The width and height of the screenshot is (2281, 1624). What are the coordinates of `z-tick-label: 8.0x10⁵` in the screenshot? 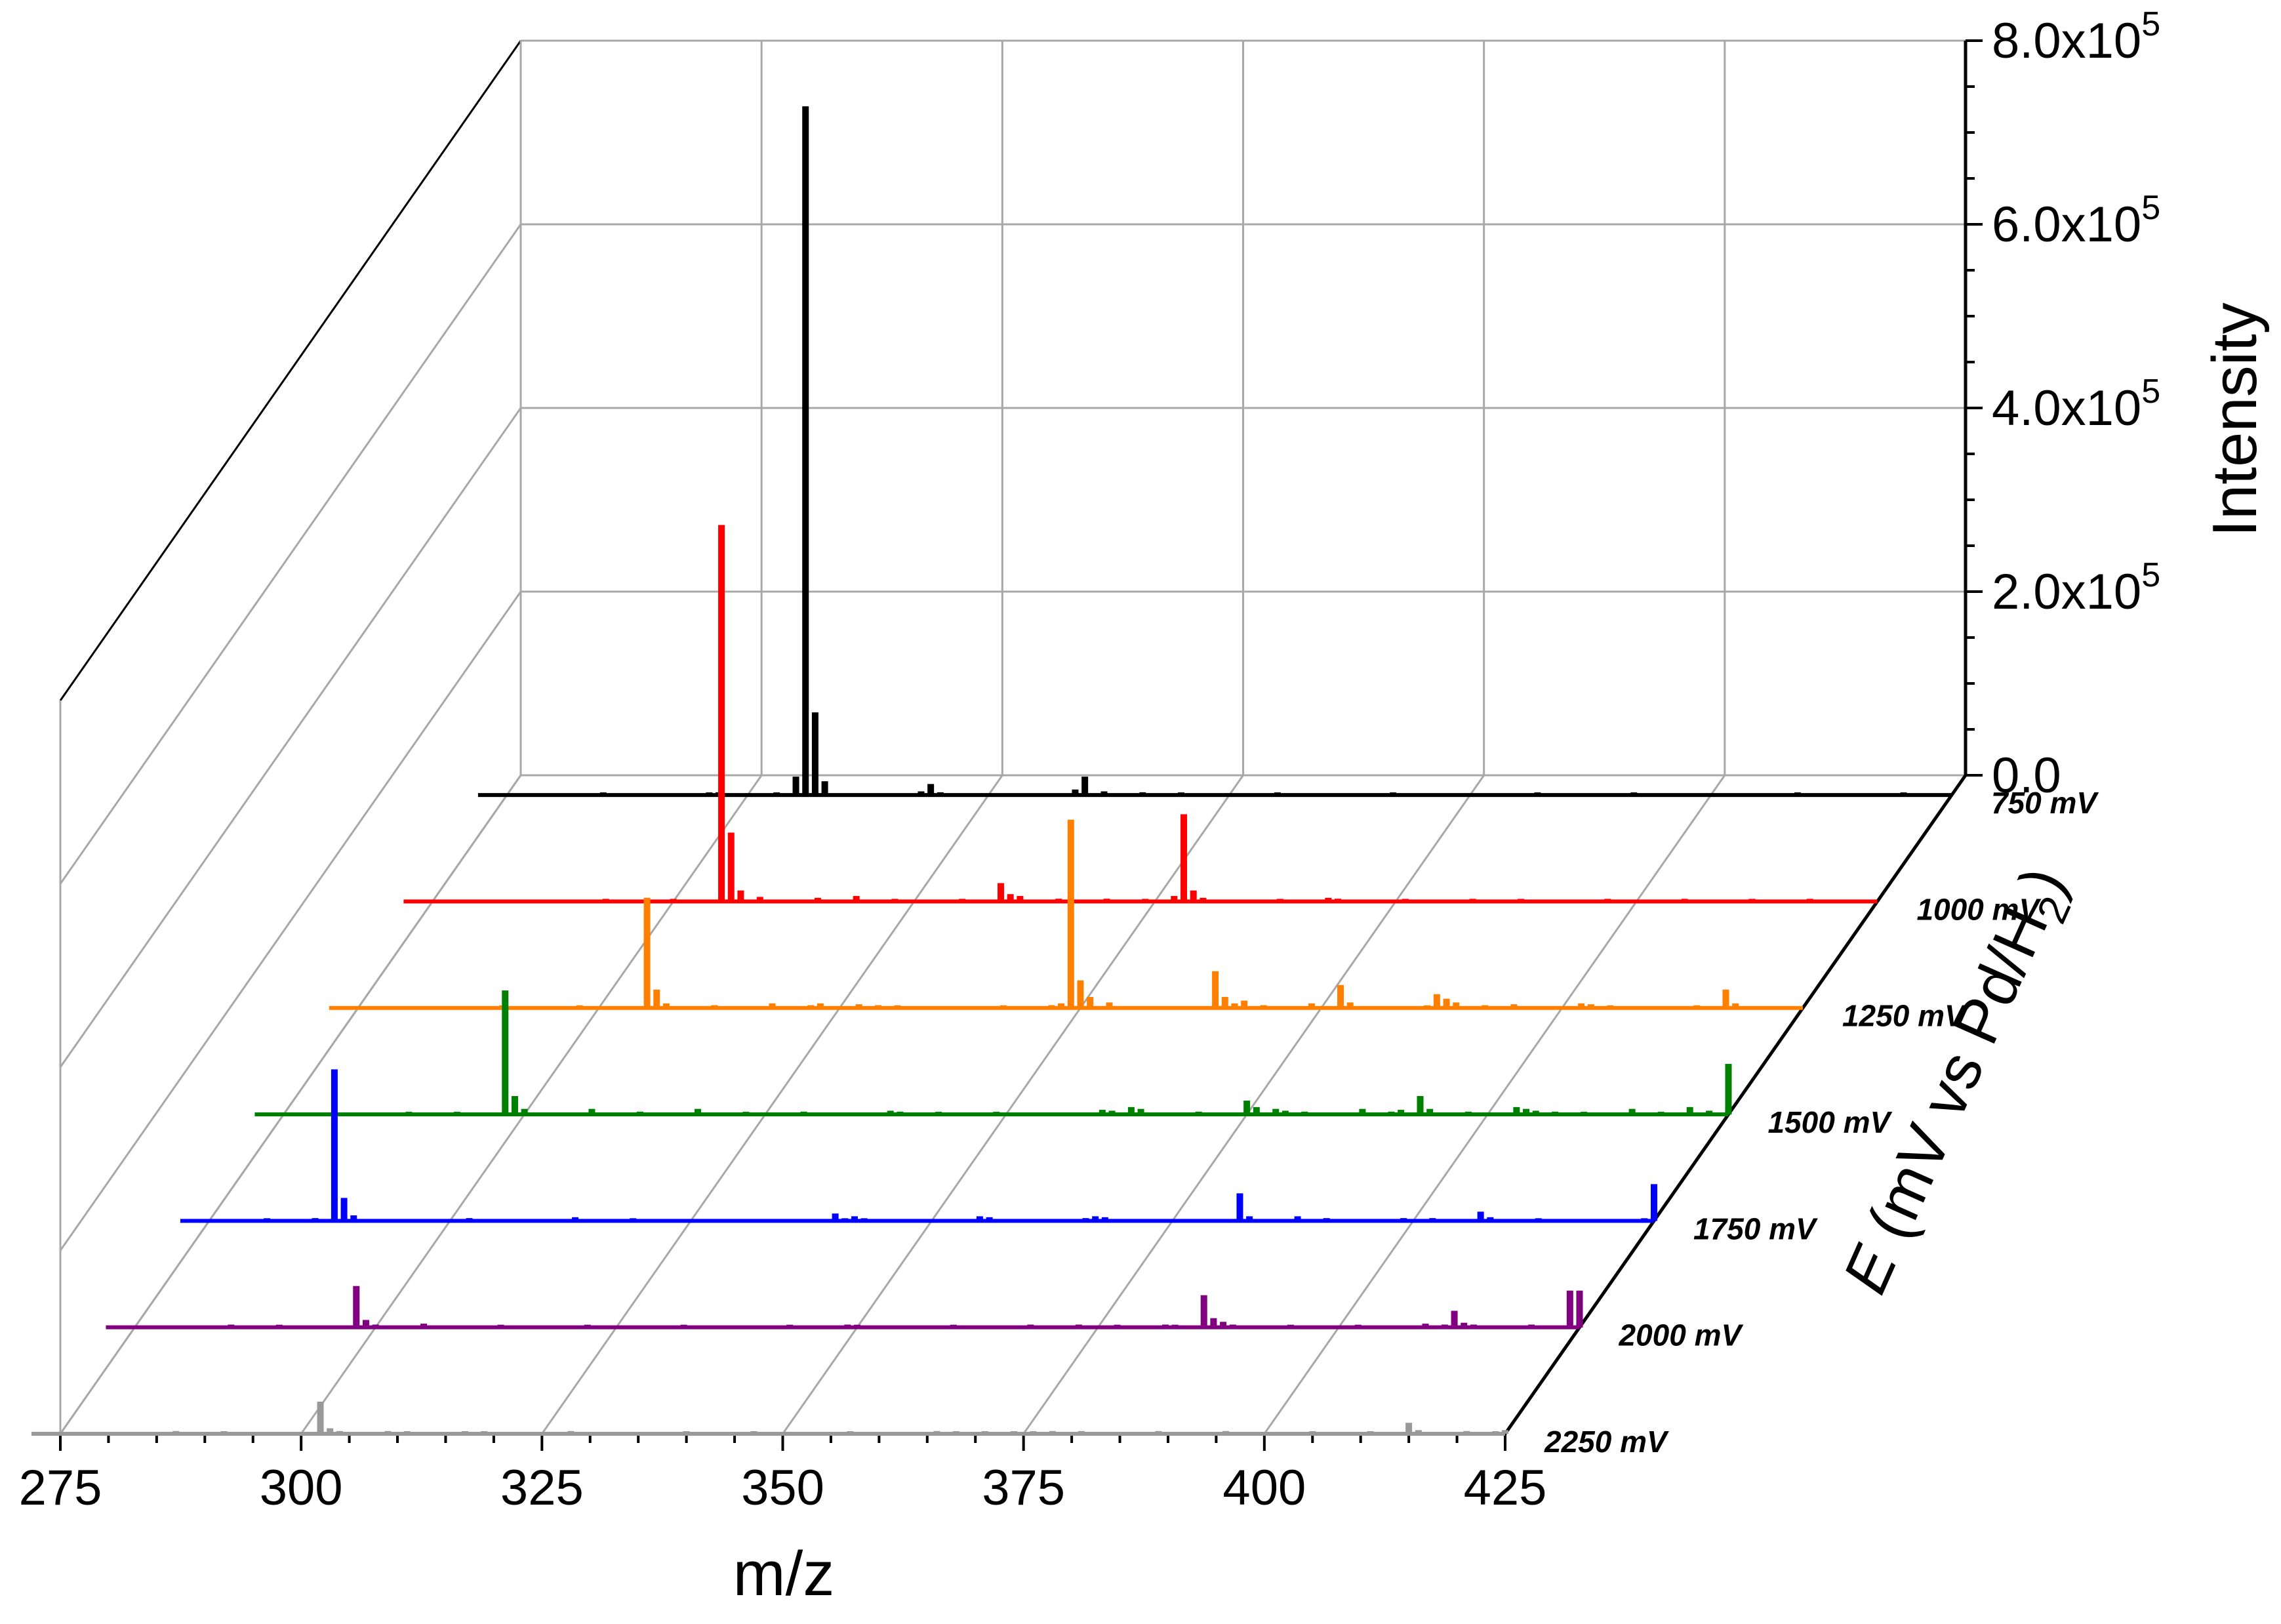 It's located at (2076, 37).